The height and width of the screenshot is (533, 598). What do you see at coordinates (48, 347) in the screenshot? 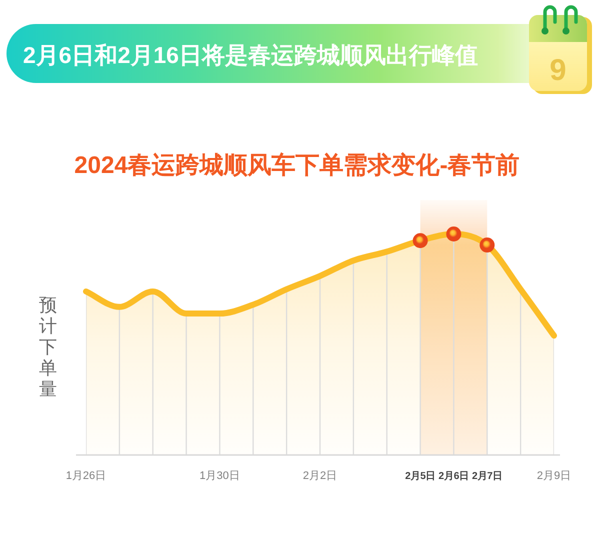
I see `y-axis-title: 预计下单量` at bounding box center [48, 347].